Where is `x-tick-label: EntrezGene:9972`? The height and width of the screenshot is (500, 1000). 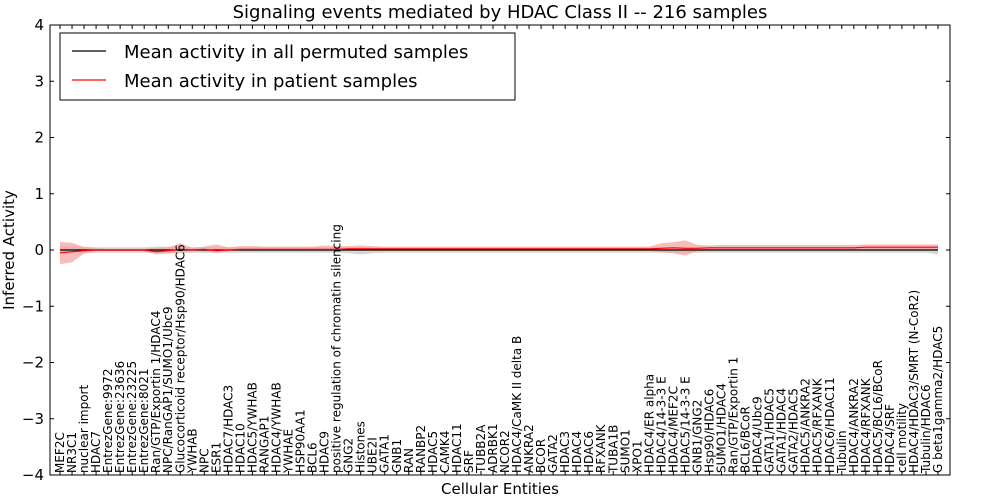 x-tick-label: EntrezGene:9972 is located at coordinates (108, 420).